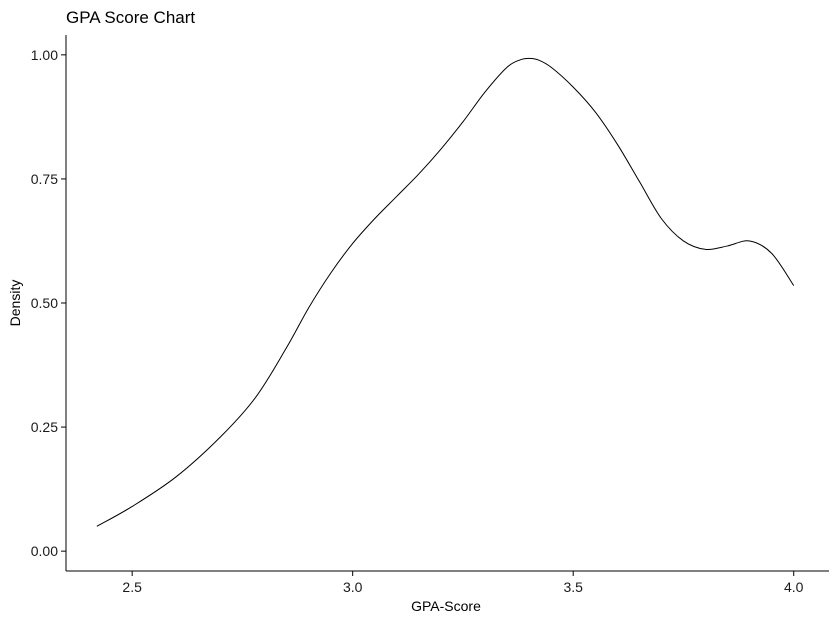  I want to click on y-tick-label: 0.50, so click(44, 303).